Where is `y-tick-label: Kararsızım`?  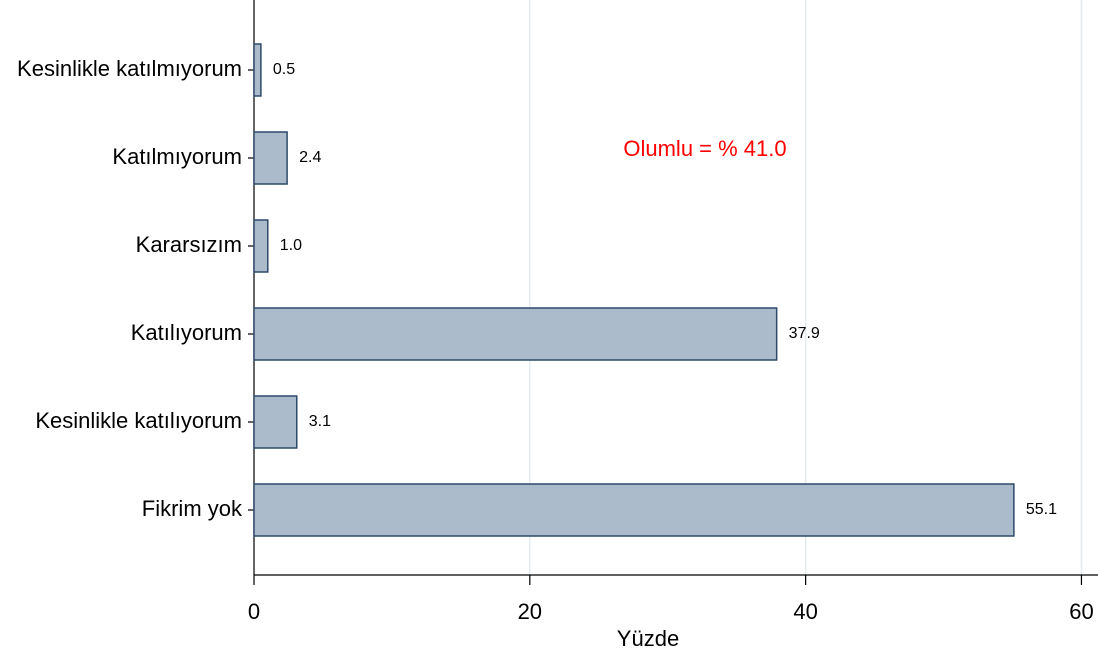
y-tick-label: Kararsızım is located at coordinates (189, 244).